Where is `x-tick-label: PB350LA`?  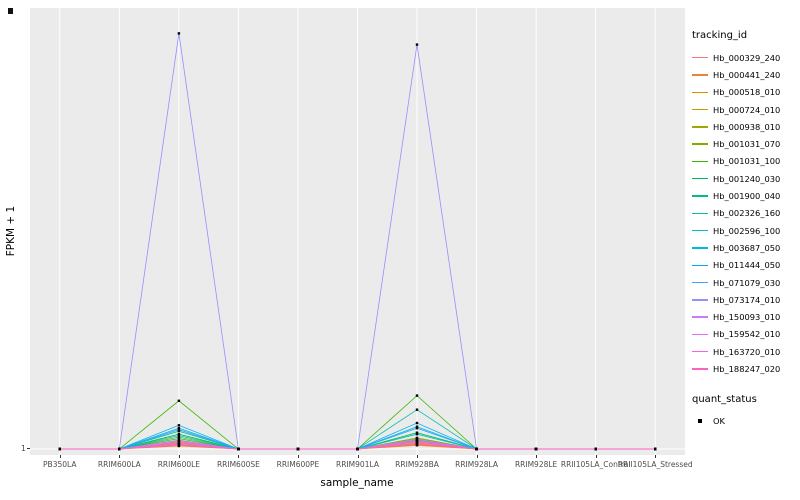 x-tick-label: PB350LA is located at coordinates (60, 464).